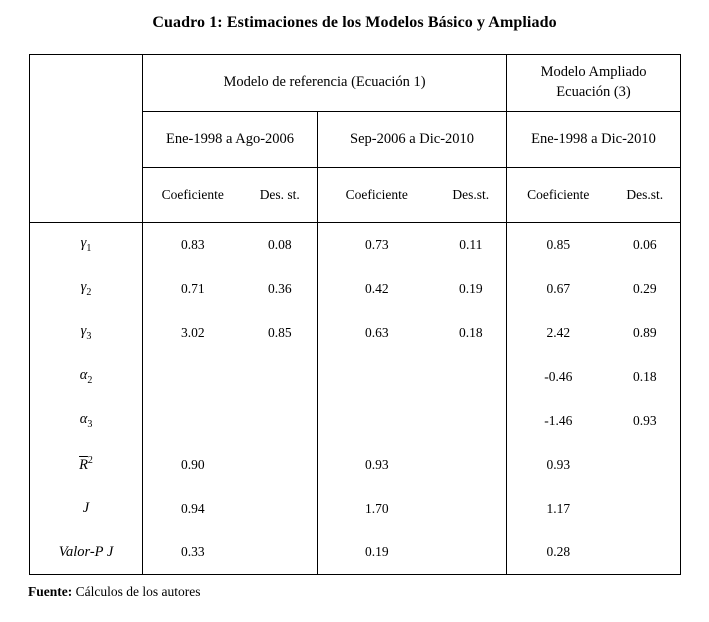  What do you see at coordinates (558, 332) in the screenshot?
I see `cell-value: 2.42` at bounding box center [558, 332].